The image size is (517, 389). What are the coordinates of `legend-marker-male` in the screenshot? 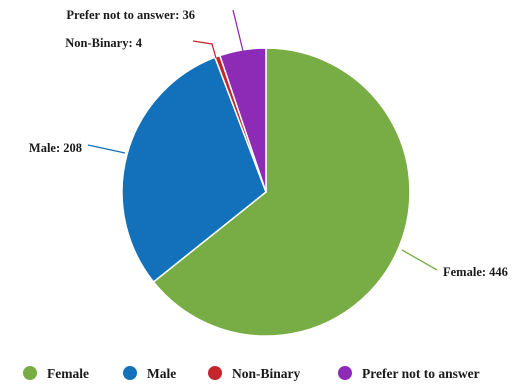 It's located at (130, 373).